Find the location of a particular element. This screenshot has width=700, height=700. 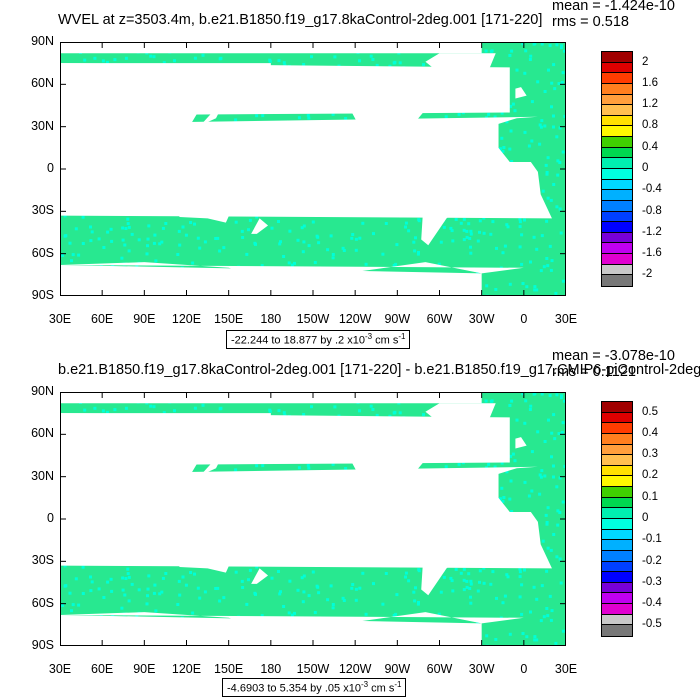

latitude-label: 0 is located at coordinates (50, 518).